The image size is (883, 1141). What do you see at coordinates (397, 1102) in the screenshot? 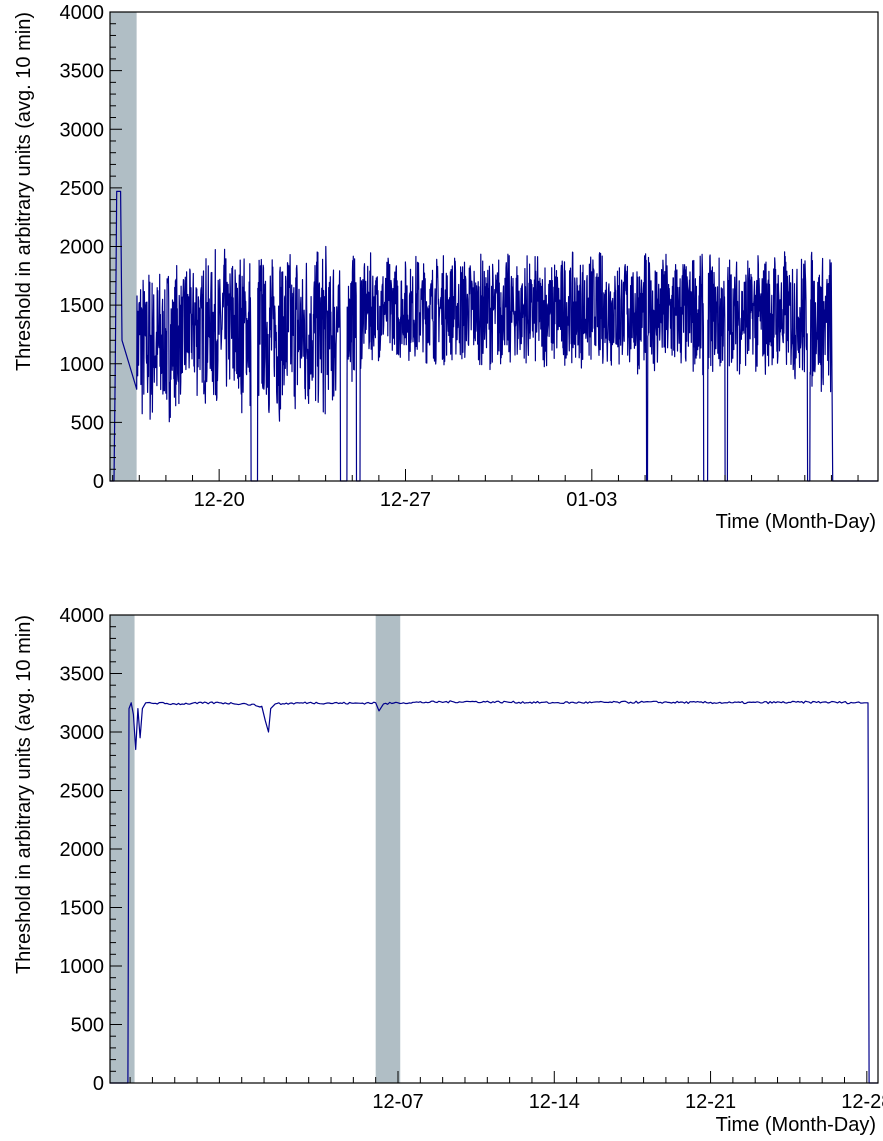
I see `x-tick-label: 12-07` at bounding box center [397, 1102].